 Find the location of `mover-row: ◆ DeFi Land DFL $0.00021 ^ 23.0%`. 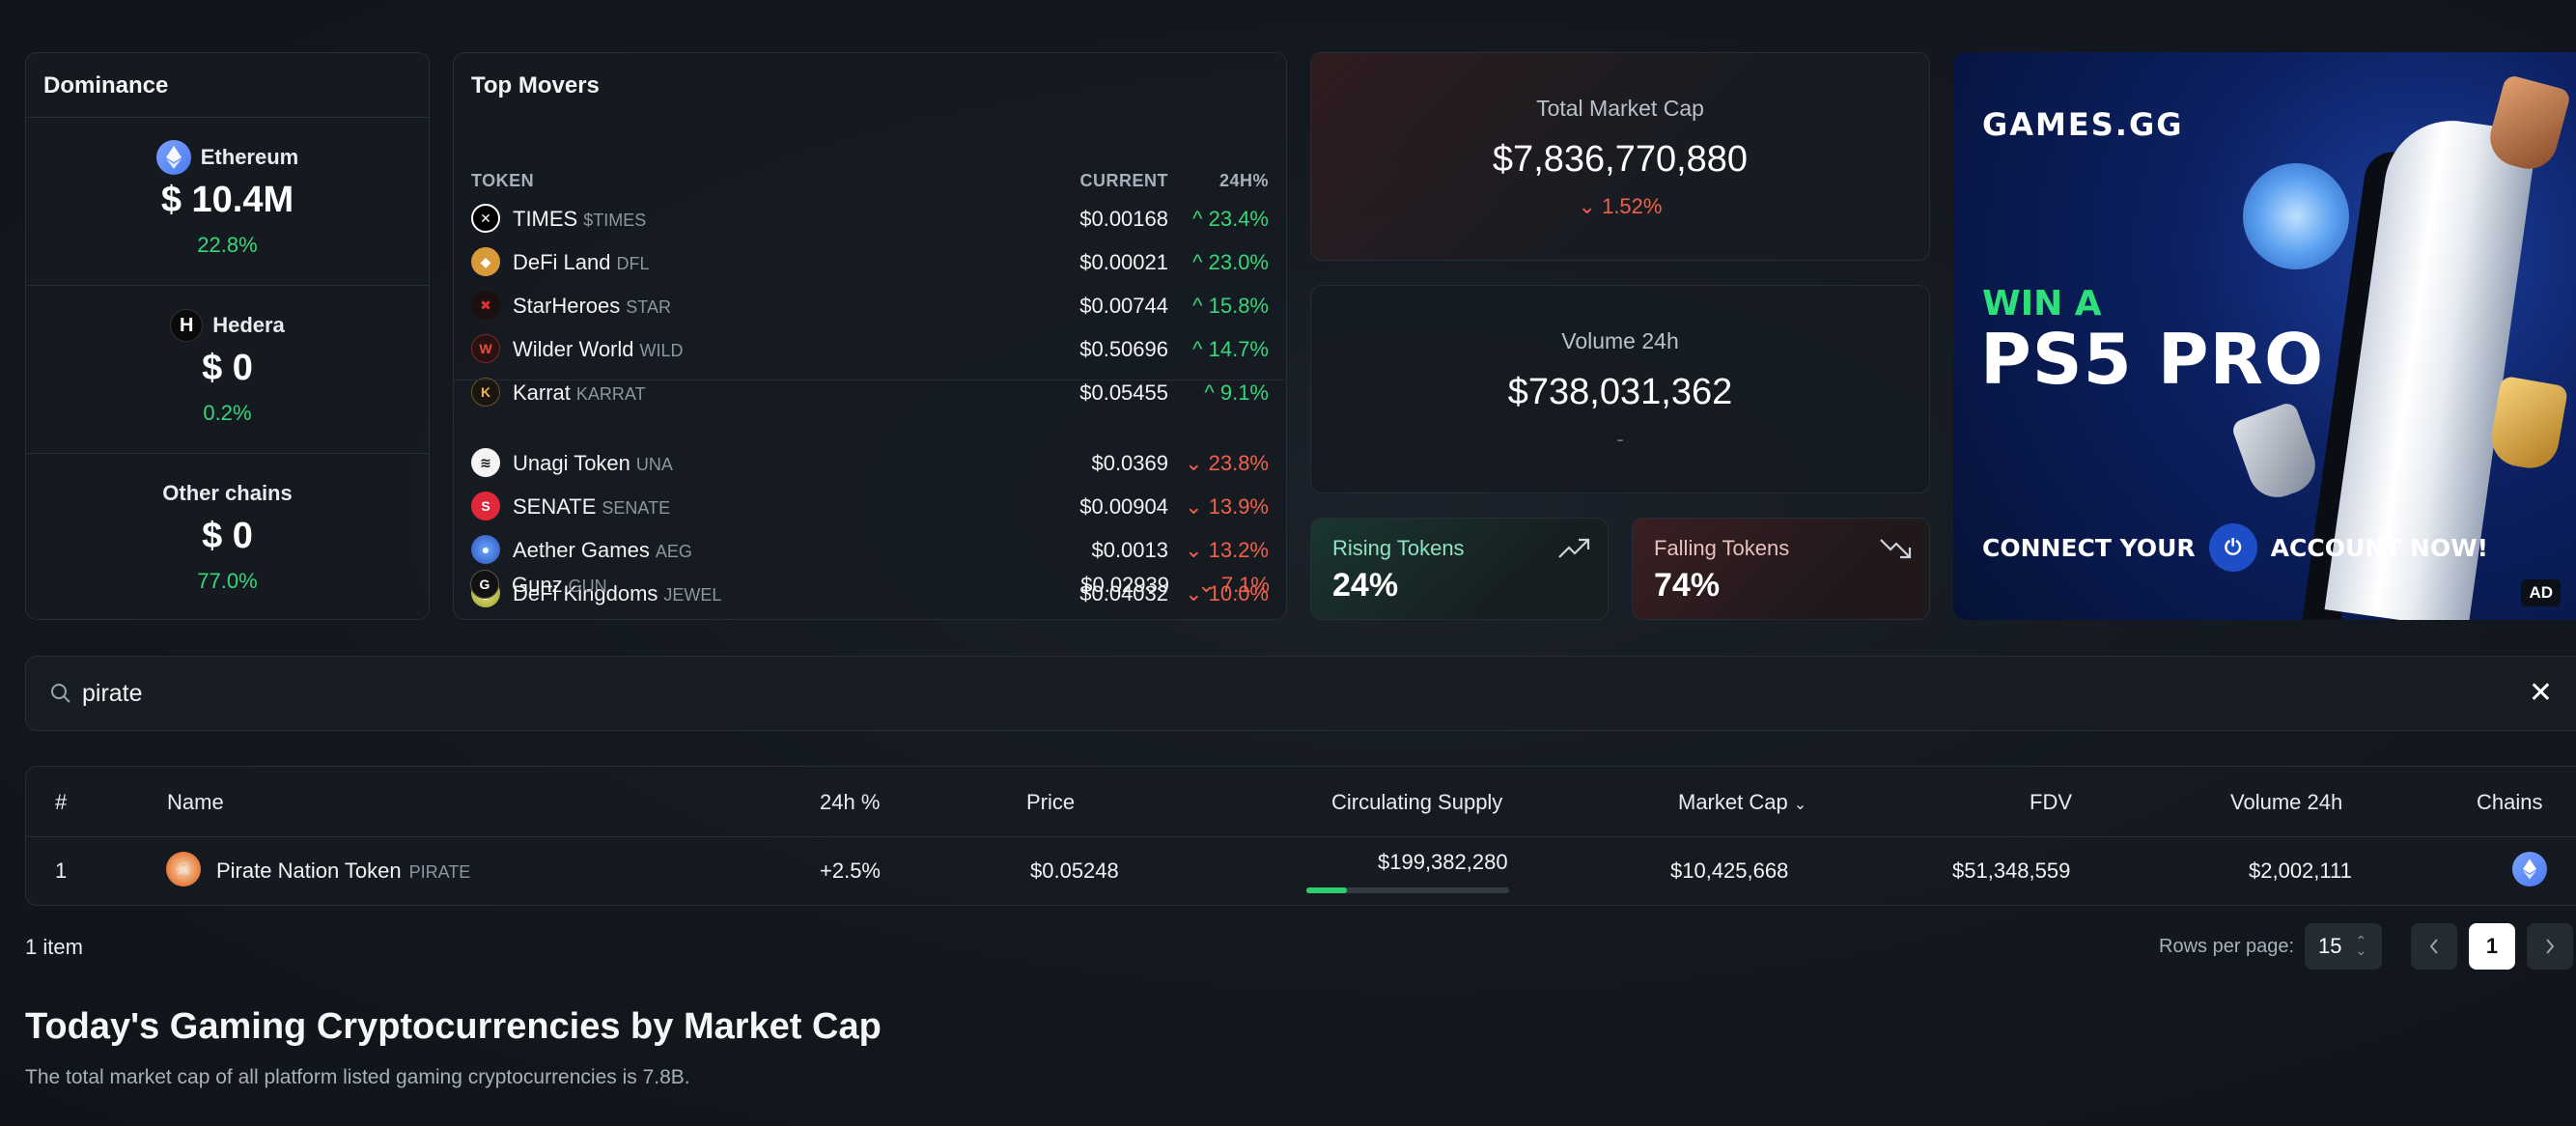

mover-row: ◆ DeFi Land DFL $0.00021 ^ 23.0% is located at coordinates (870, 263).